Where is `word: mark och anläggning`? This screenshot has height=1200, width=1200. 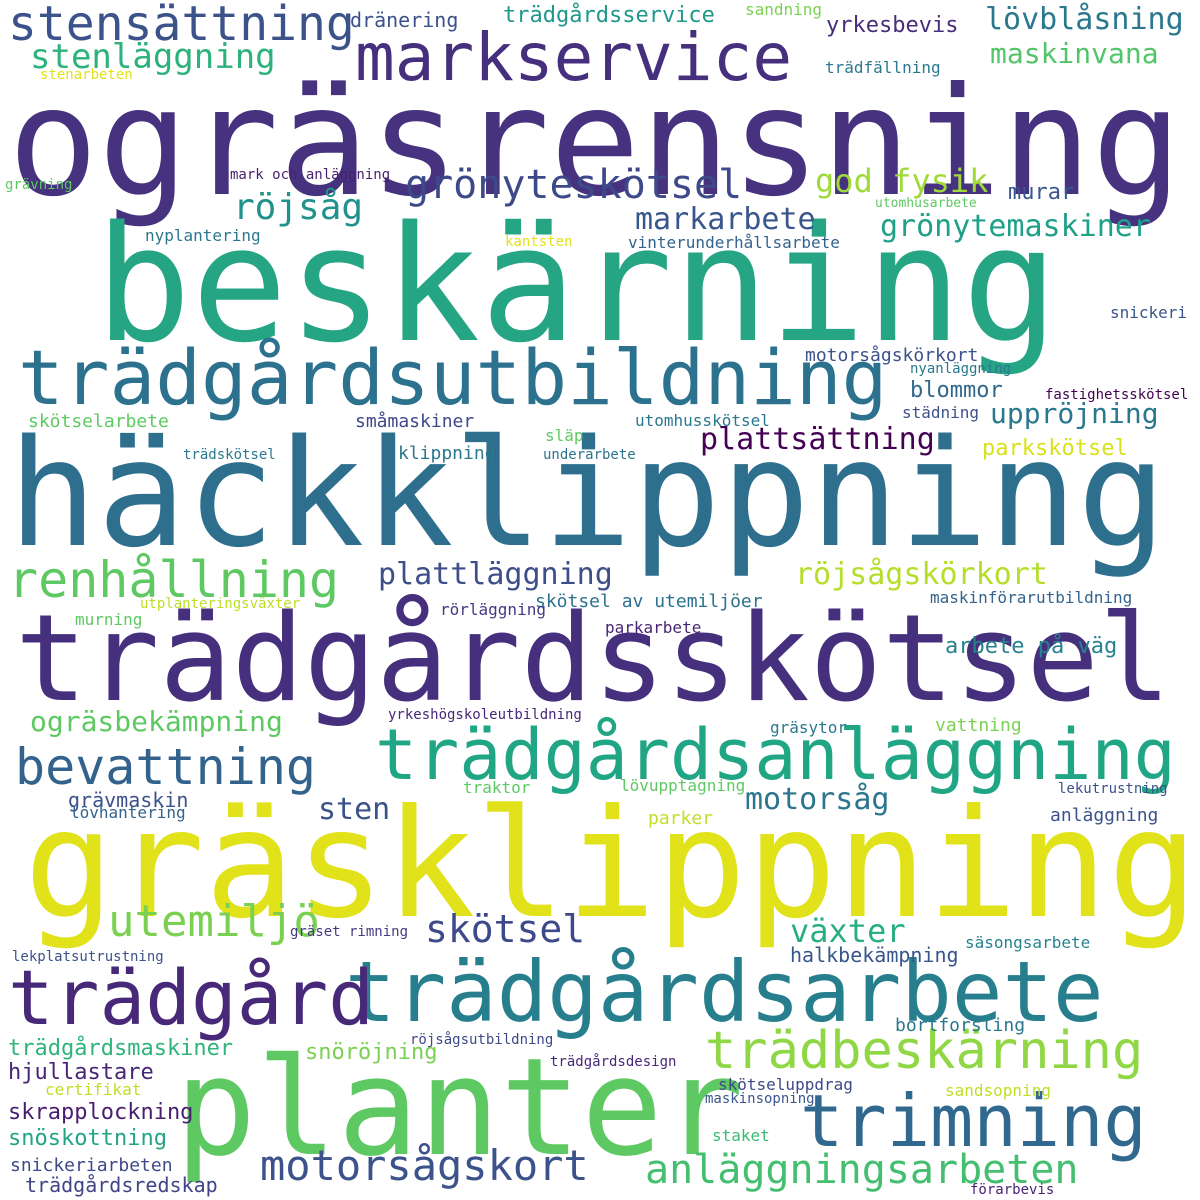
word: mark och anläggning is located at coordinates (310, 175).